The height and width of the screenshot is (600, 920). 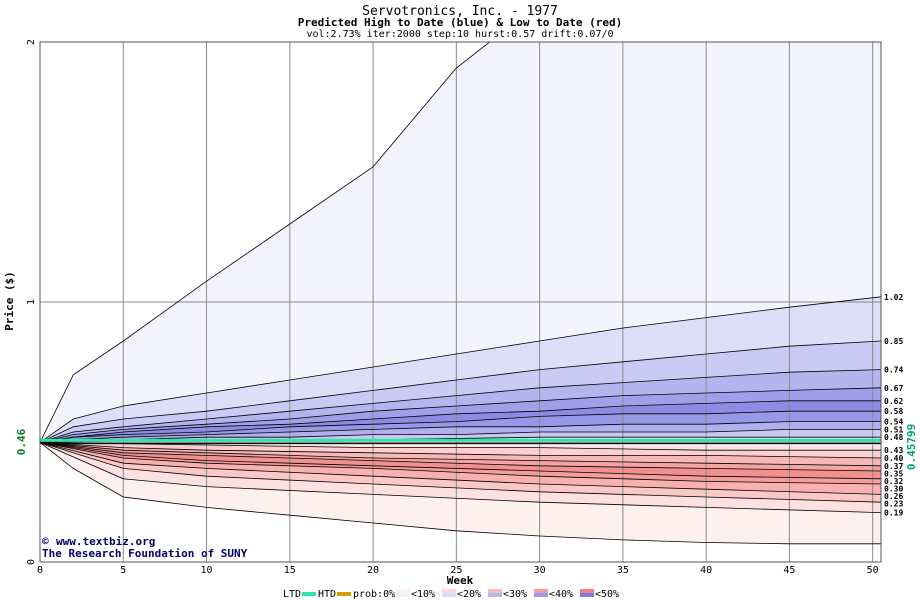 I want to click on x-tick-label: 0, so click(x=40, y=570).